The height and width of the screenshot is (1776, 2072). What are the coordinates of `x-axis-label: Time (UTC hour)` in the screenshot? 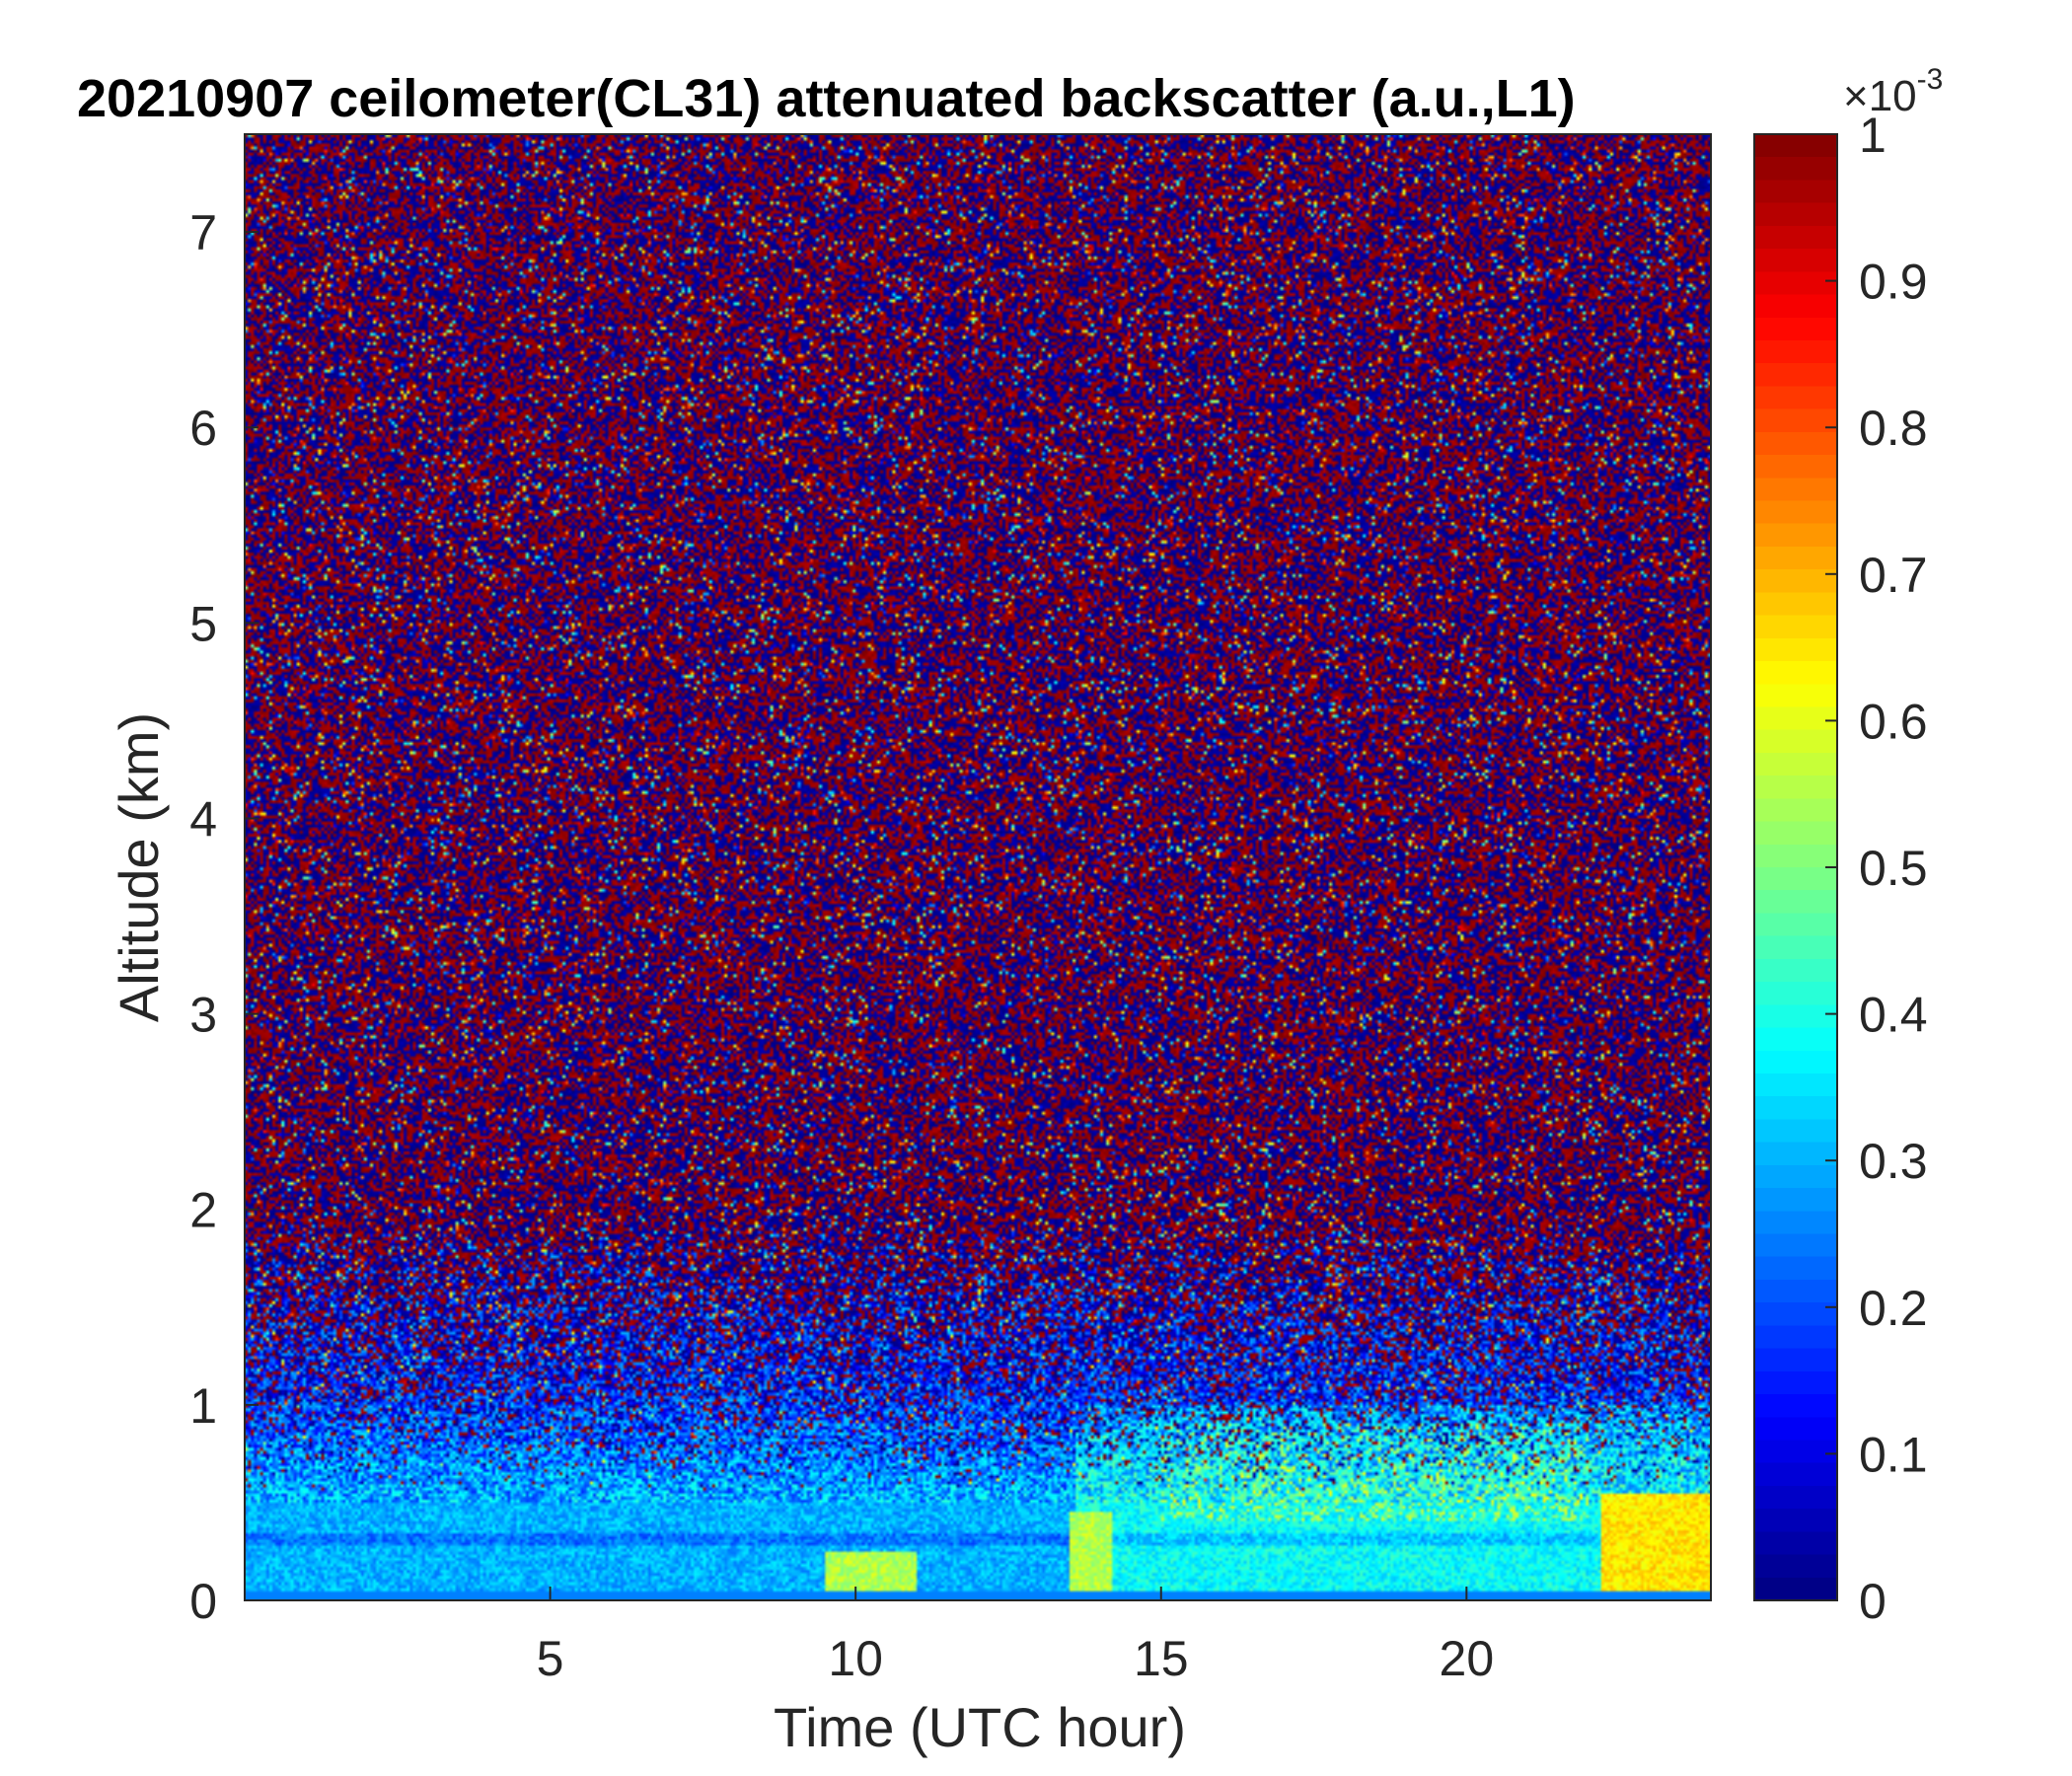 It's located at (980, 1727).